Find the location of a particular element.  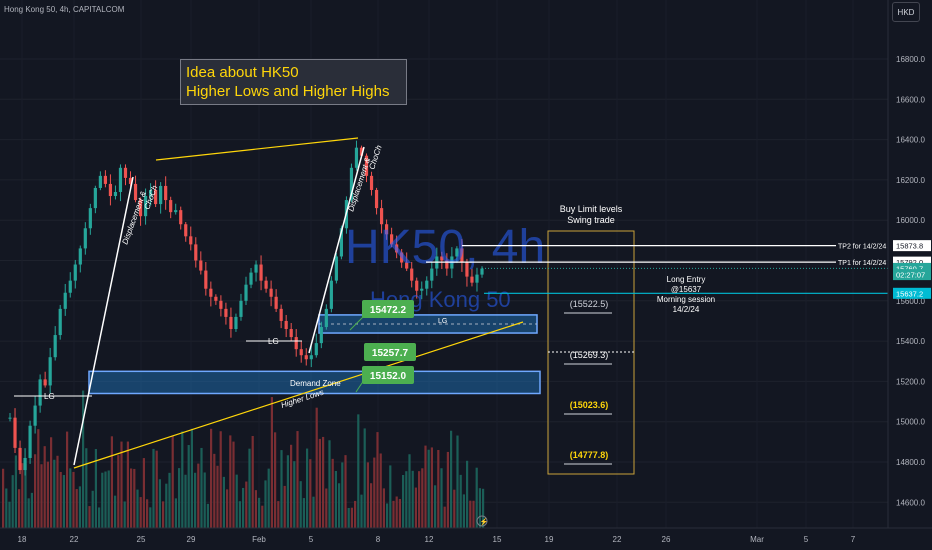

key-level-pointer is located at coordinates (360, 386).